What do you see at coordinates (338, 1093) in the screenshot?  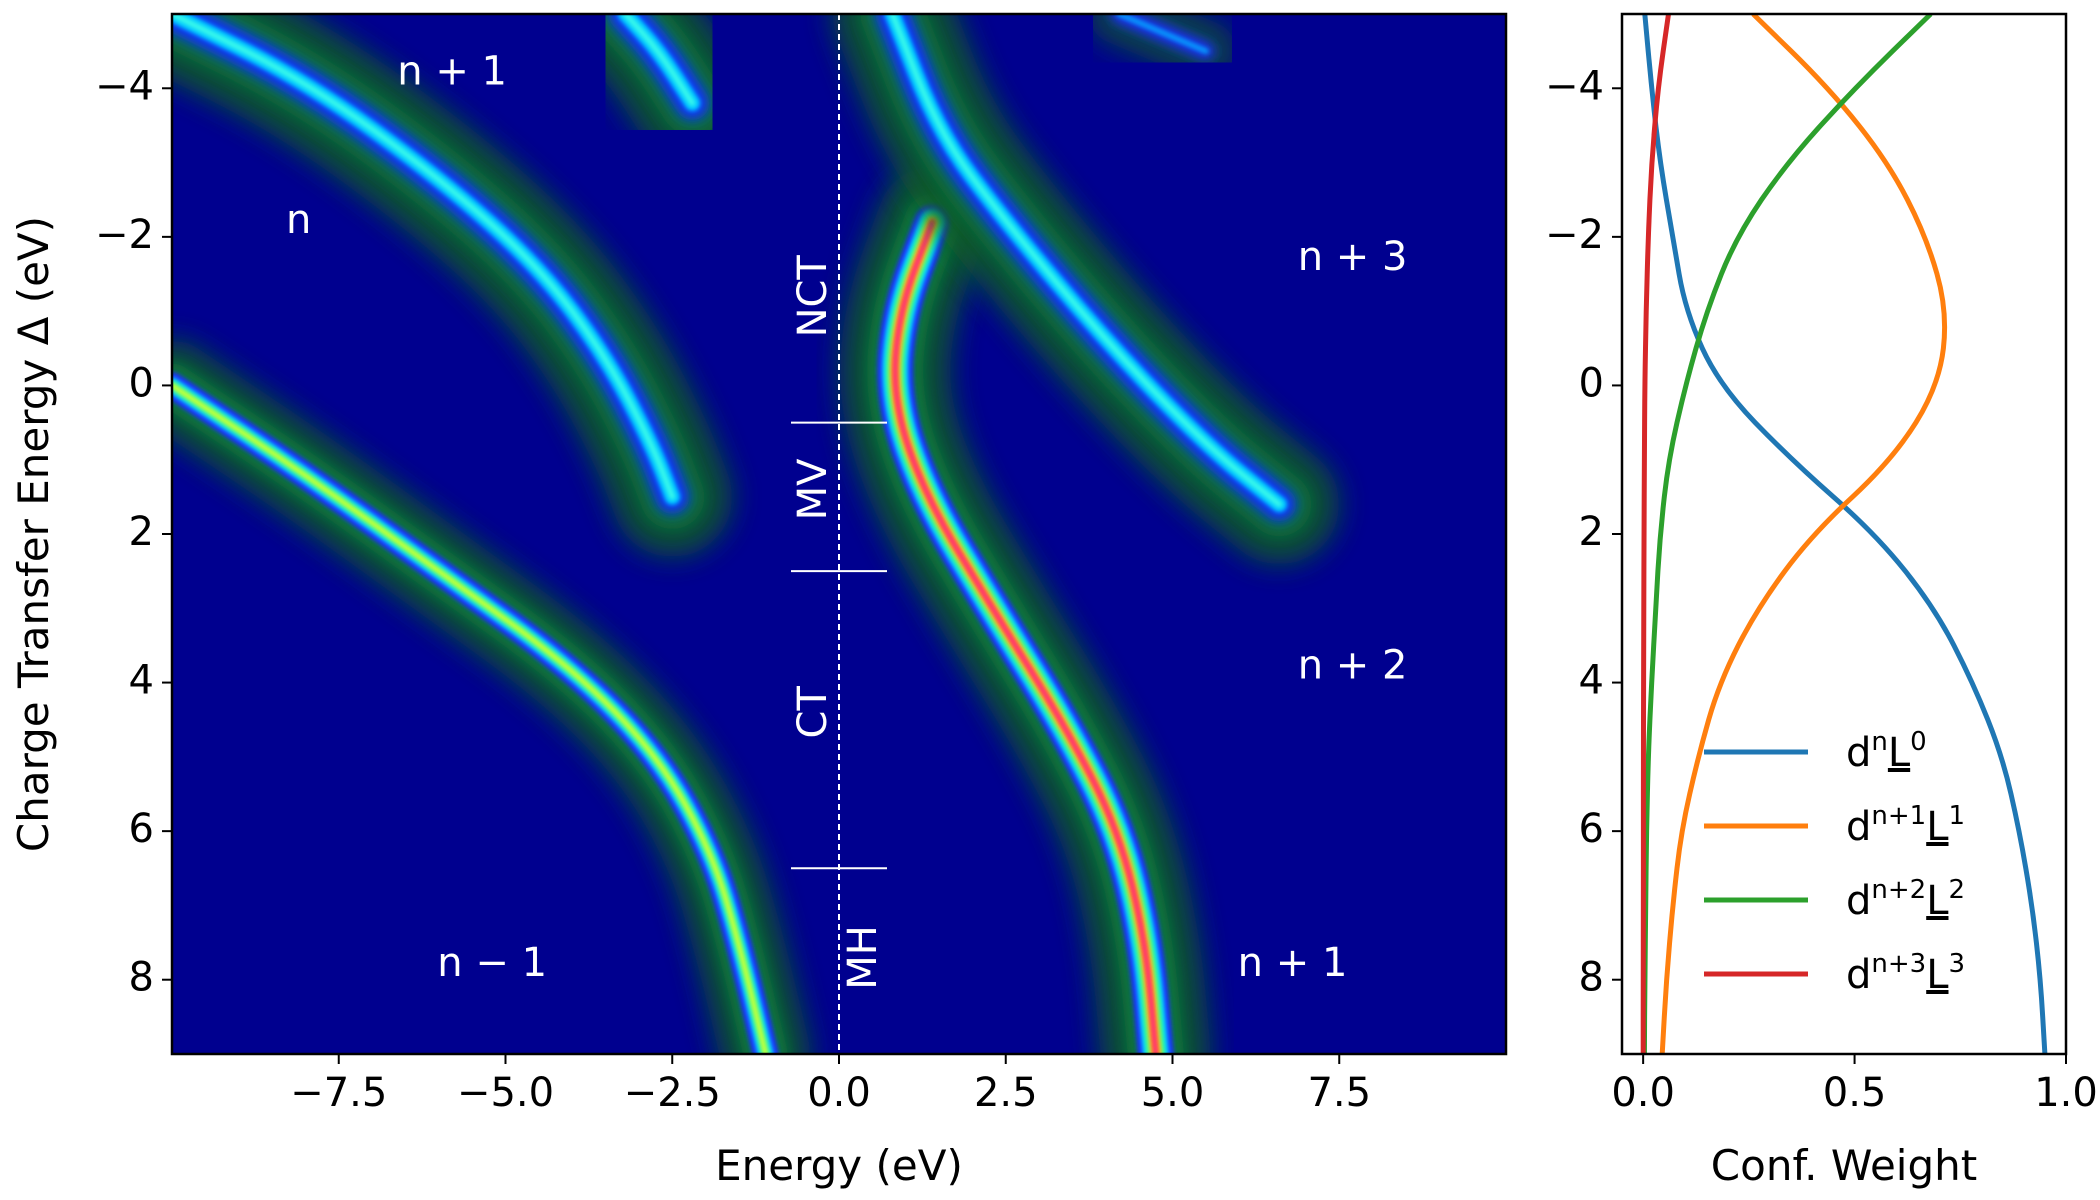 I see `x-tick-label: −7.5` at bounding box center [338, 1093].